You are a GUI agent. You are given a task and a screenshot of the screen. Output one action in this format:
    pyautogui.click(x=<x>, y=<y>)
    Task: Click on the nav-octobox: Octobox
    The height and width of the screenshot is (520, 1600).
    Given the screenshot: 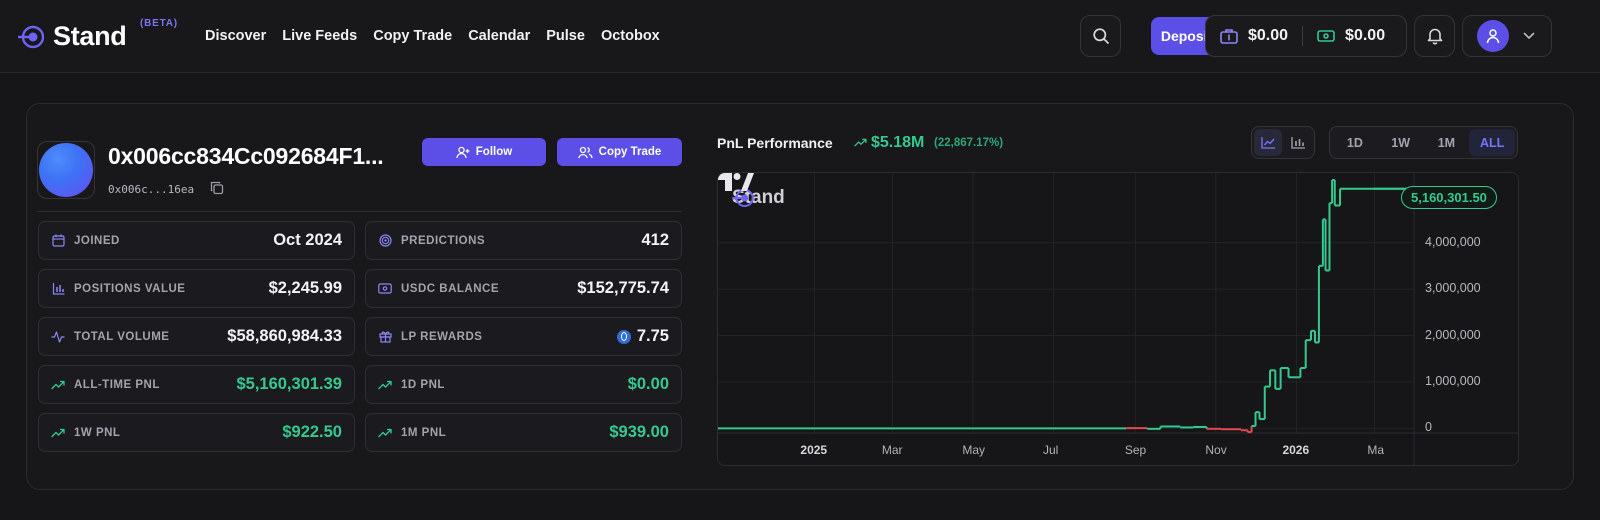 What is the action you would take?
    pyautogui.click(x=630, y=36)
    